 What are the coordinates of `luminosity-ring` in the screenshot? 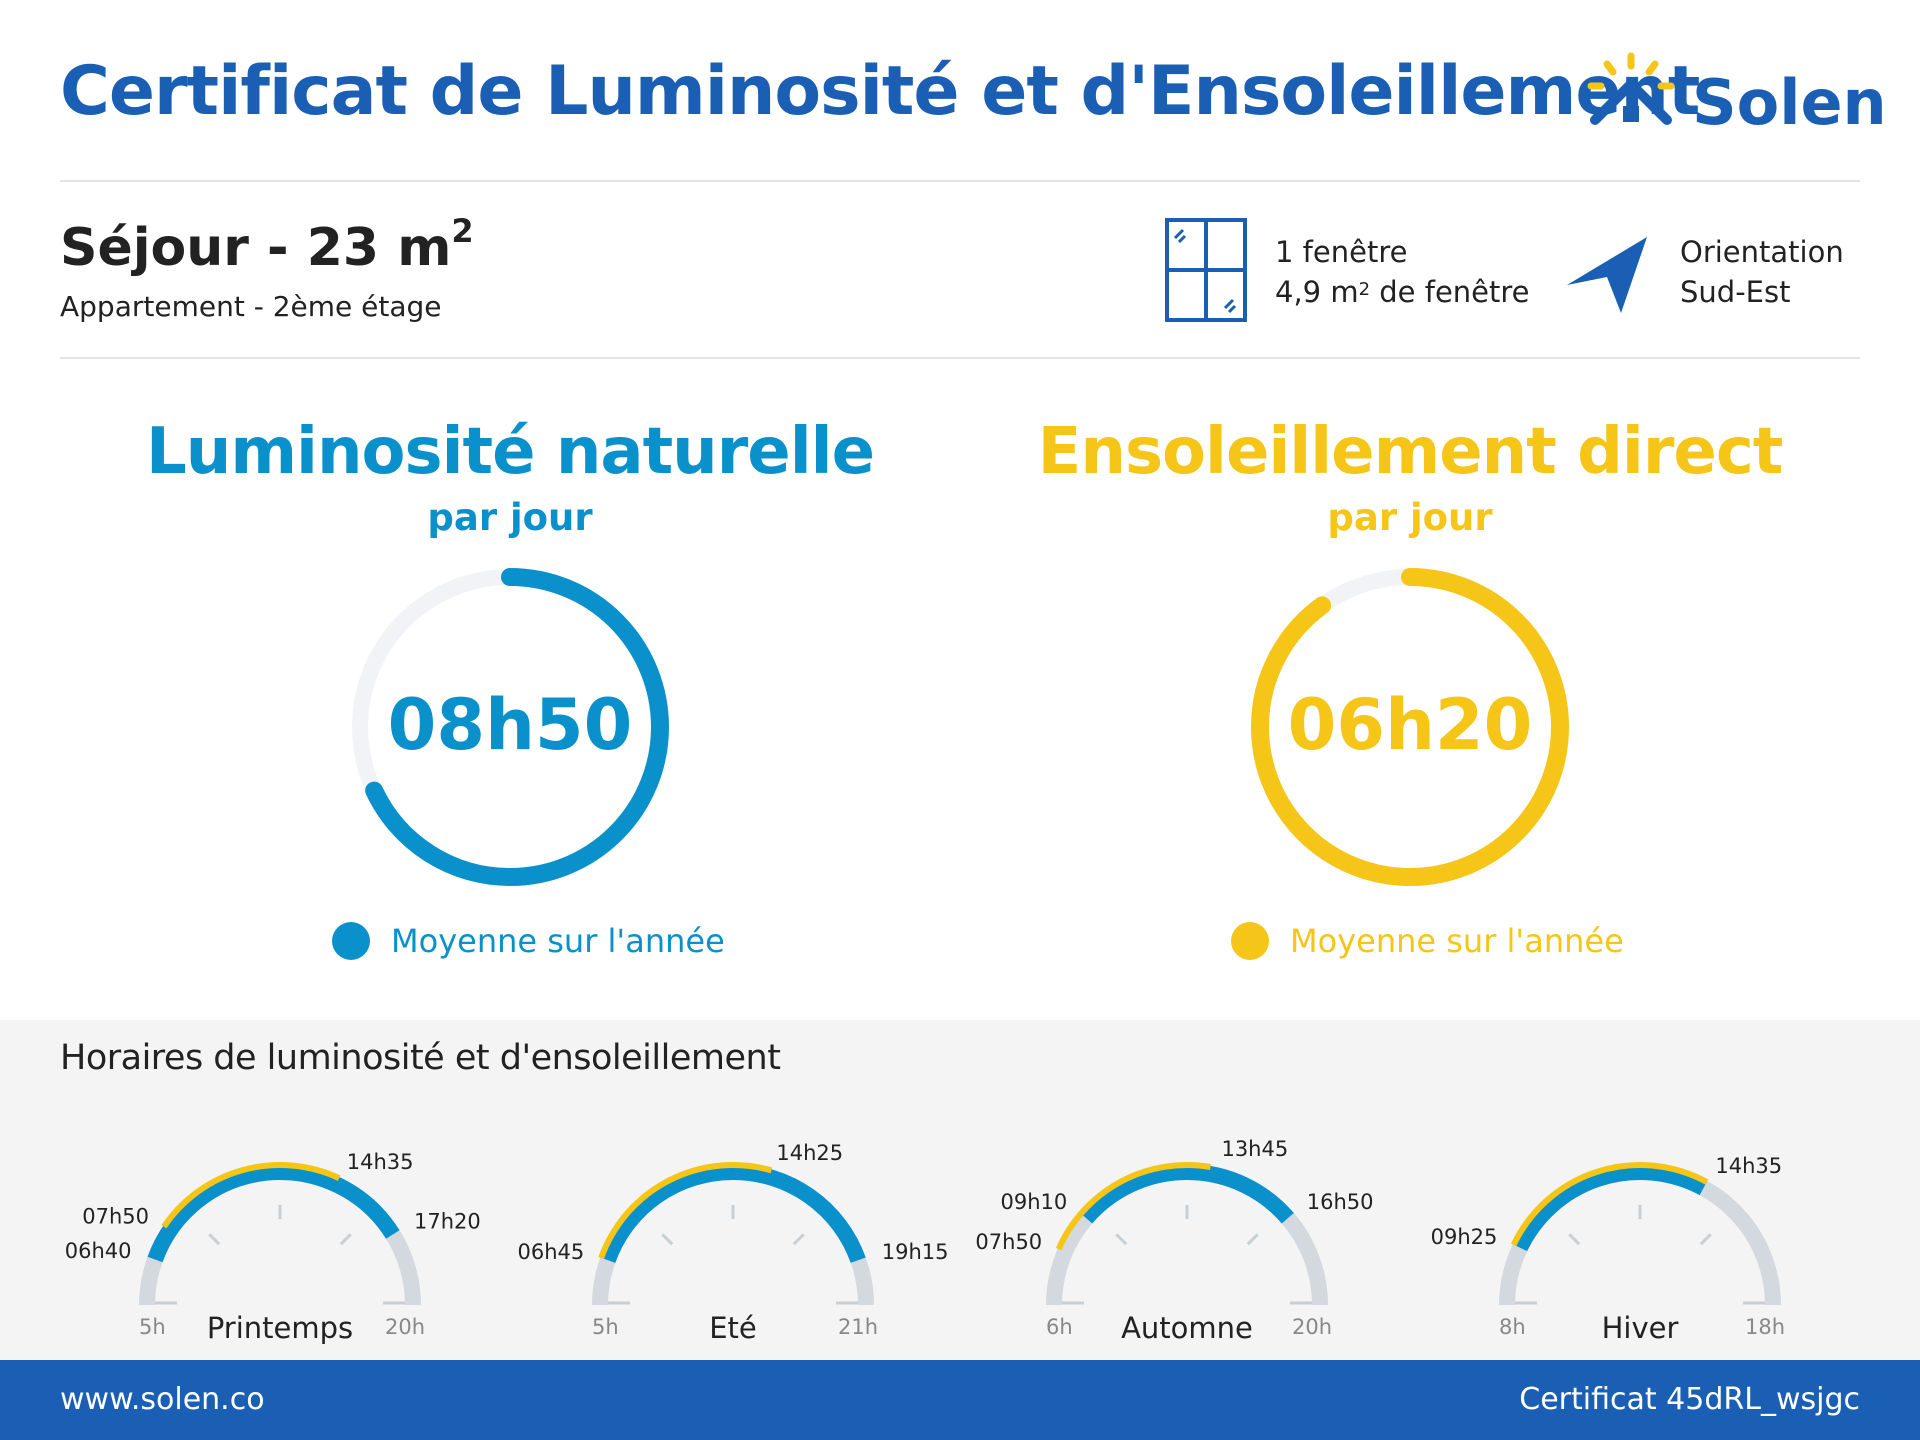 It's located at (510, 727).